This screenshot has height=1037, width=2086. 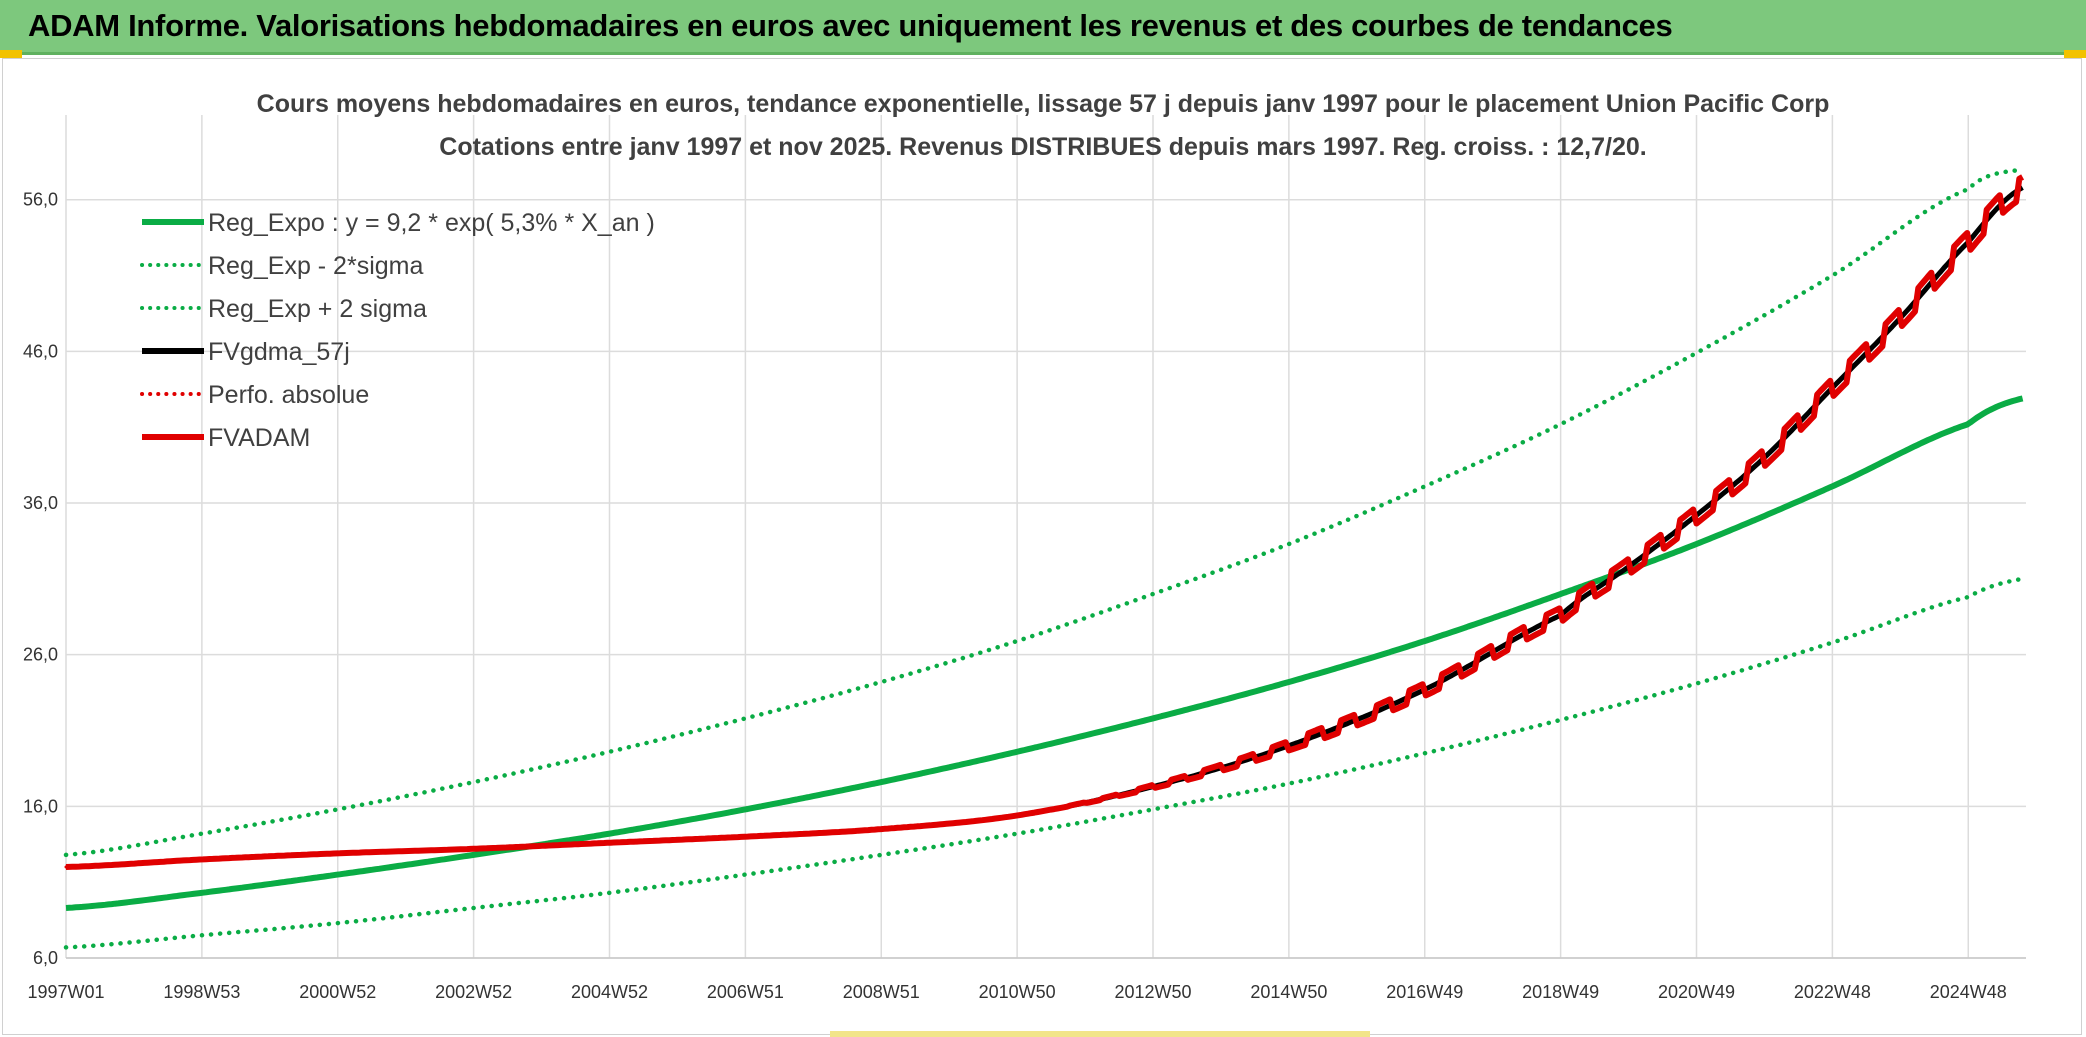 What do you see at coordinates (40, 655) in the screenshot?
I see `y-tick-label: 26,0` at bounding box center [40, 655].